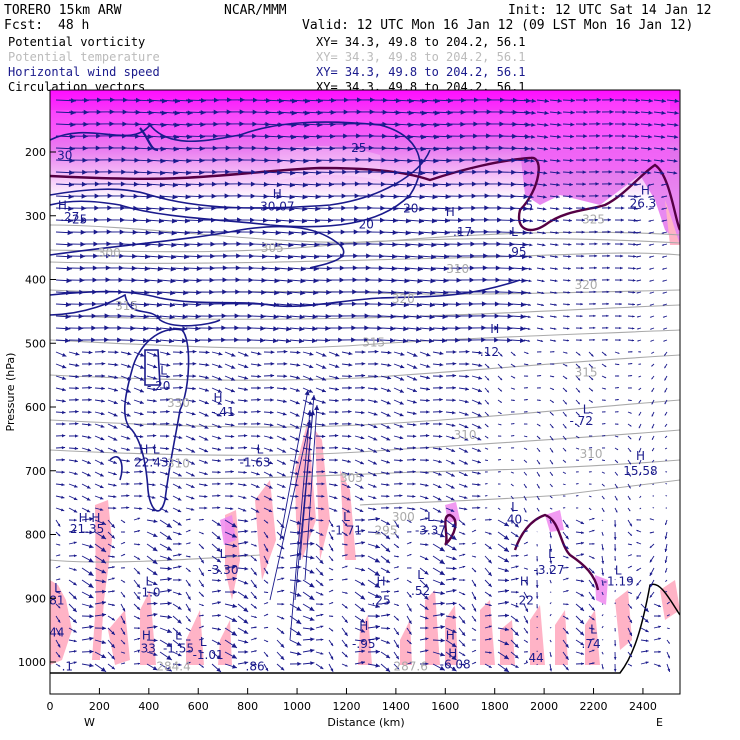  I want to click on y-axis-label: Pressure (hPa), so click(10, 392).